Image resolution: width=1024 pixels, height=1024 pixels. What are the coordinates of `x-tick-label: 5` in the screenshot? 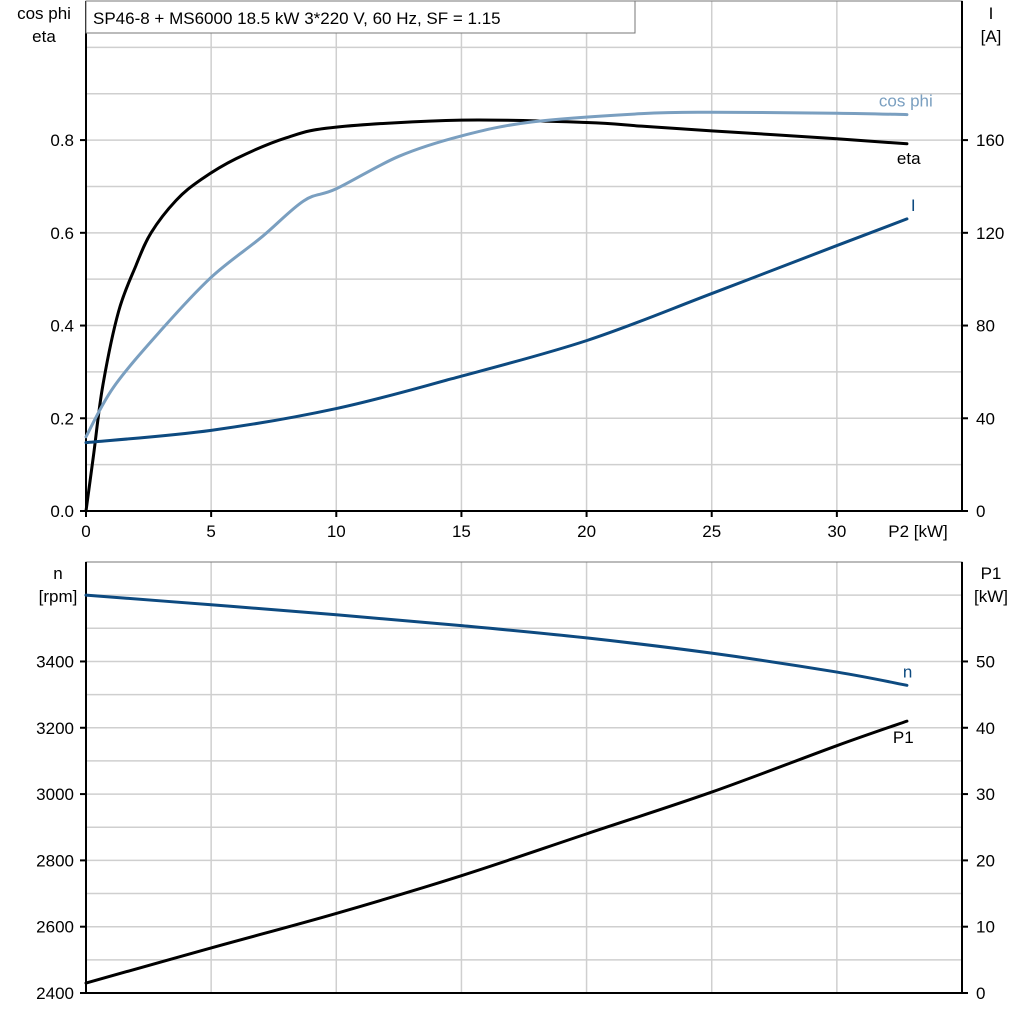 It's located at (210, 531).